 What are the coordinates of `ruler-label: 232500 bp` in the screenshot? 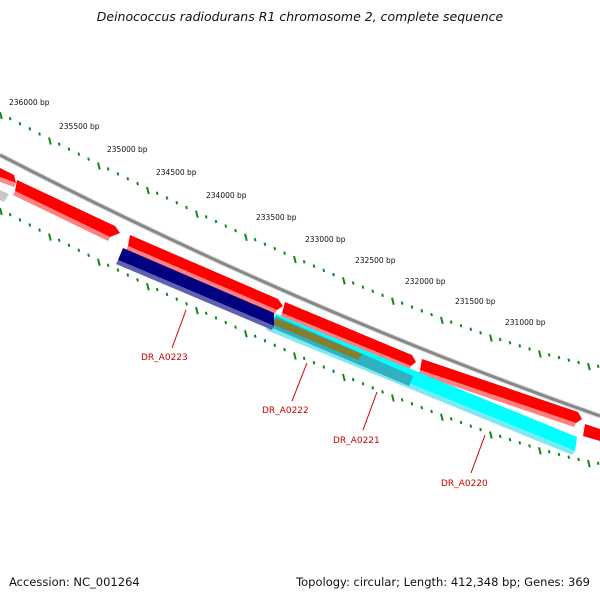 It's located at (375, 260).